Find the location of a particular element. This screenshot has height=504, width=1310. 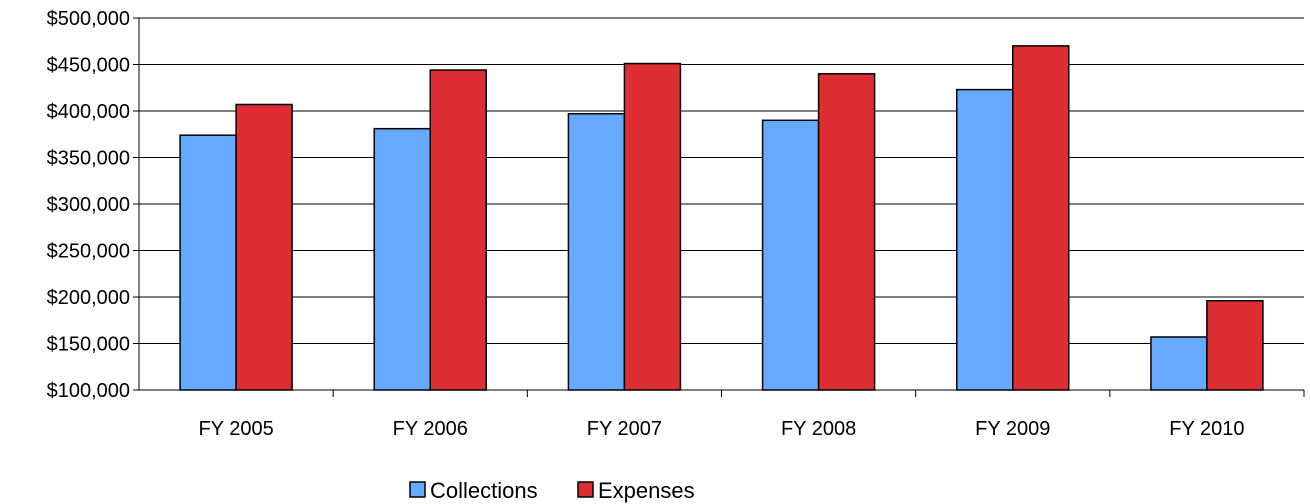

legend-item-collections: Collections is located at coordinates (473, 490).